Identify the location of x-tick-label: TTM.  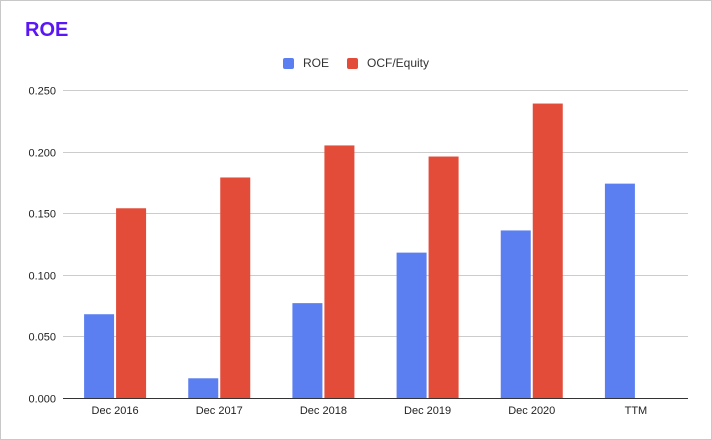
(636, 411).